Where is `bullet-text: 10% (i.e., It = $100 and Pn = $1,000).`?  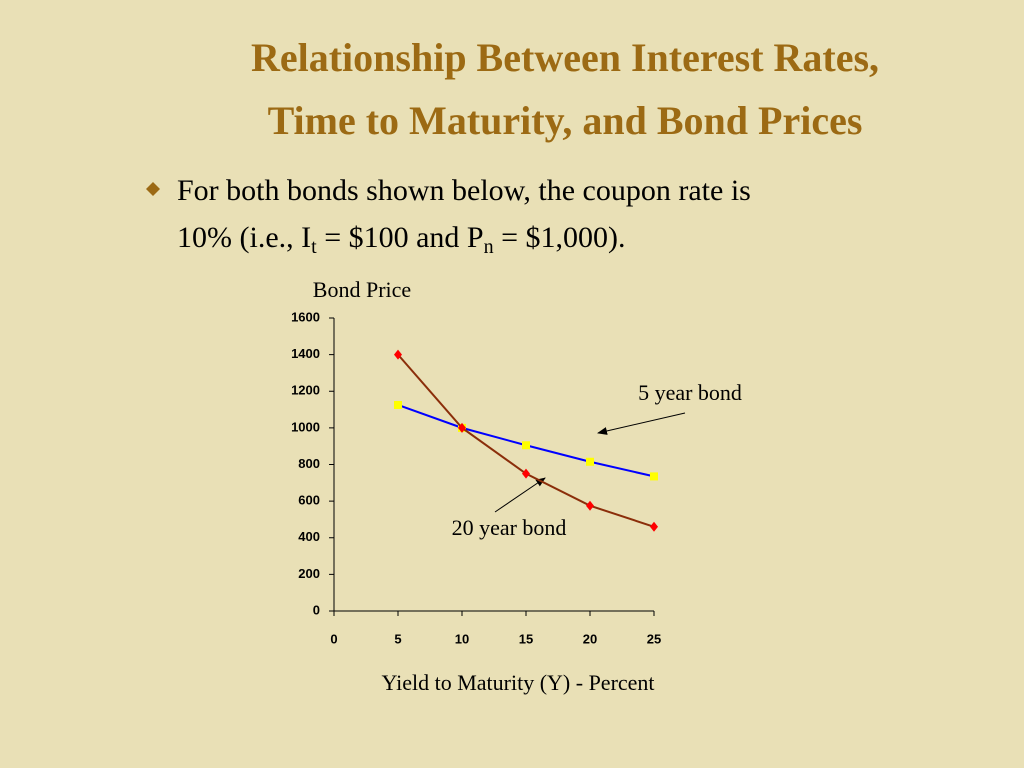
bullet-text: 10% (i.e., It = $100 and Pn = $1,000). is located at coordinates (401, 239).